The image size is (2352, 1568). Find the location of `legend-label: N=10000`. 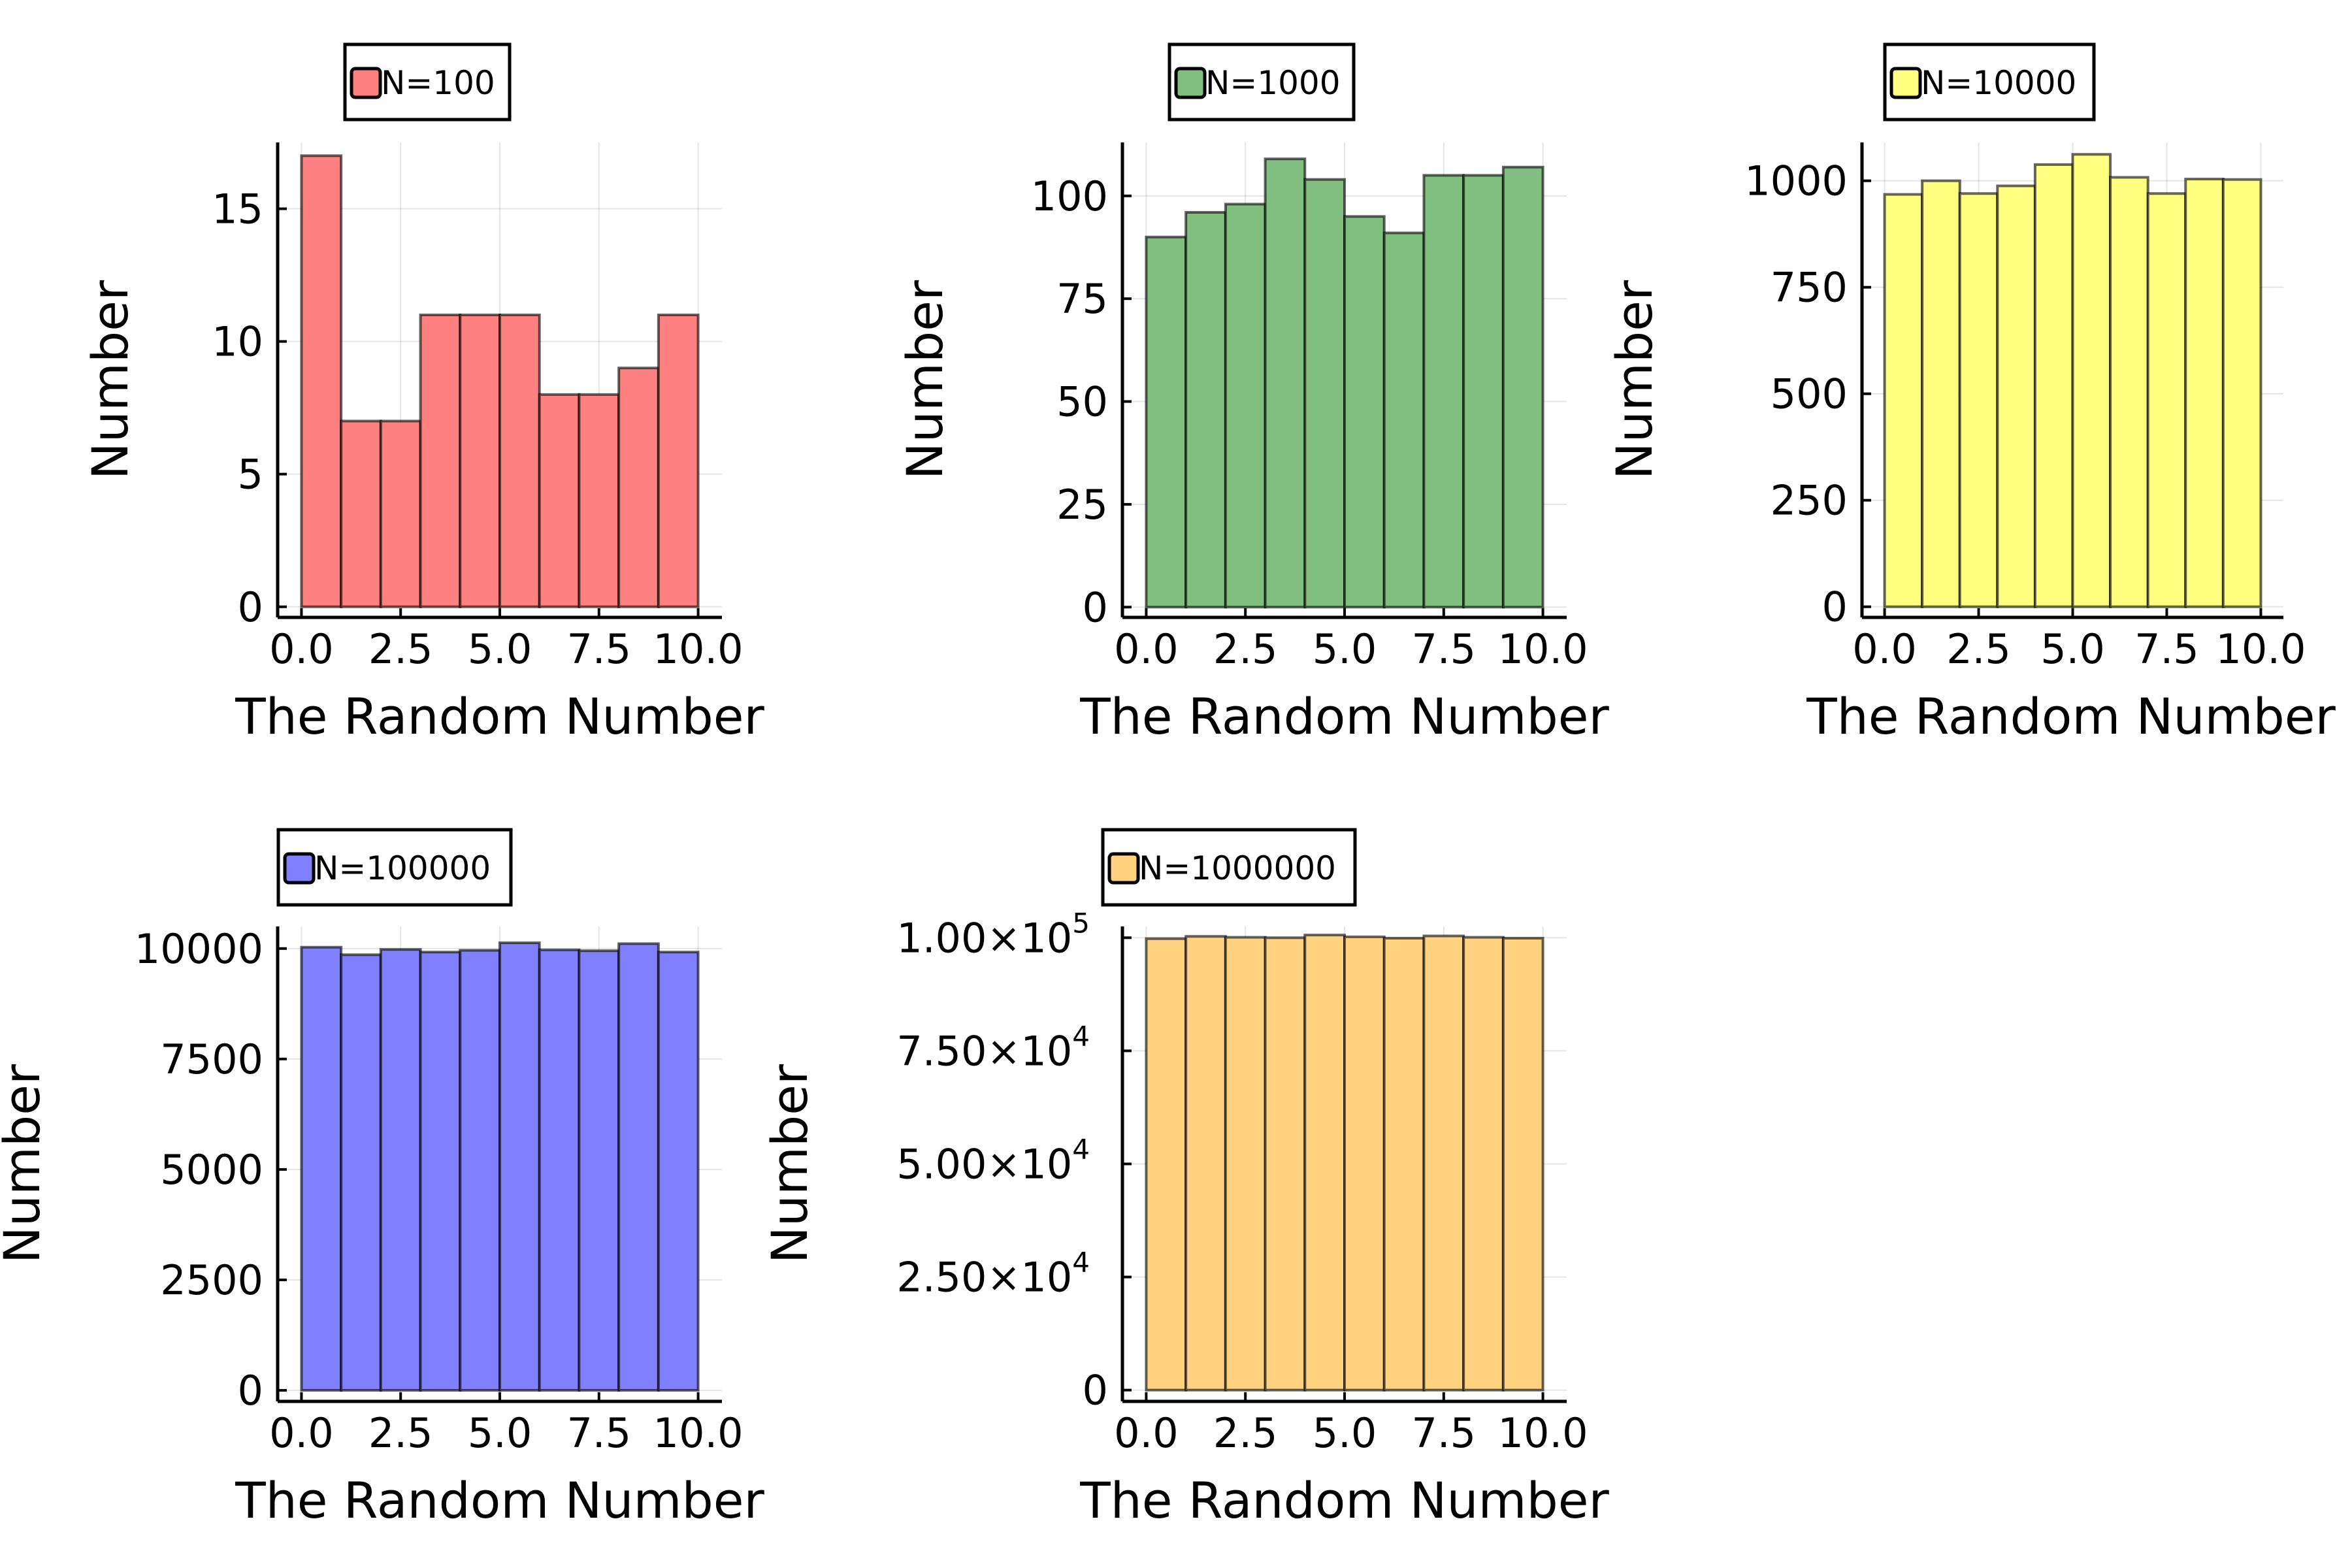

legend-label: N=10000 is located at coordinates (1998, 83).